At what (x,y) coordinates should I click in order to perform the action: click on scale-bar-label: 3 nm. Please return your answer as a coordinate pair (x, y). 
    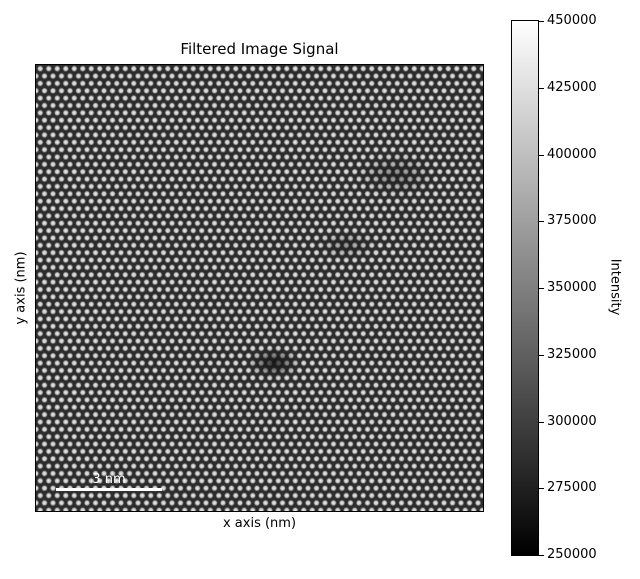
    Looking at the image, I should click on (109, 479).